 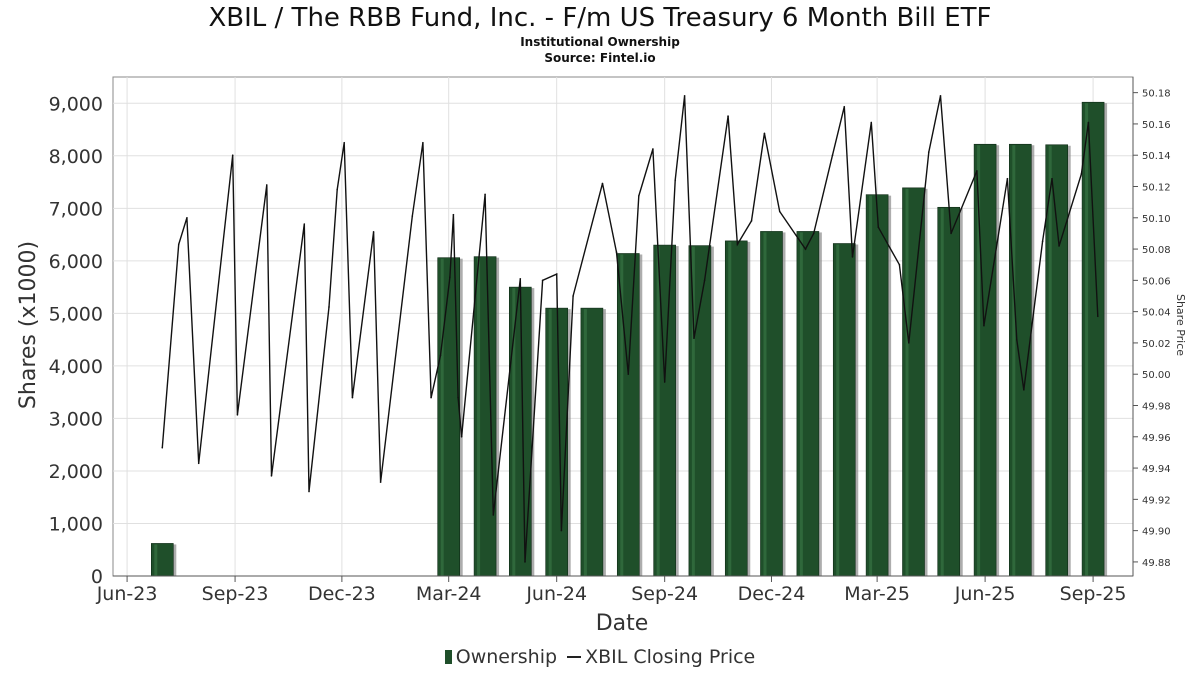 I want to click on legend-ownership: Ownership, so click(x=501, y=656).